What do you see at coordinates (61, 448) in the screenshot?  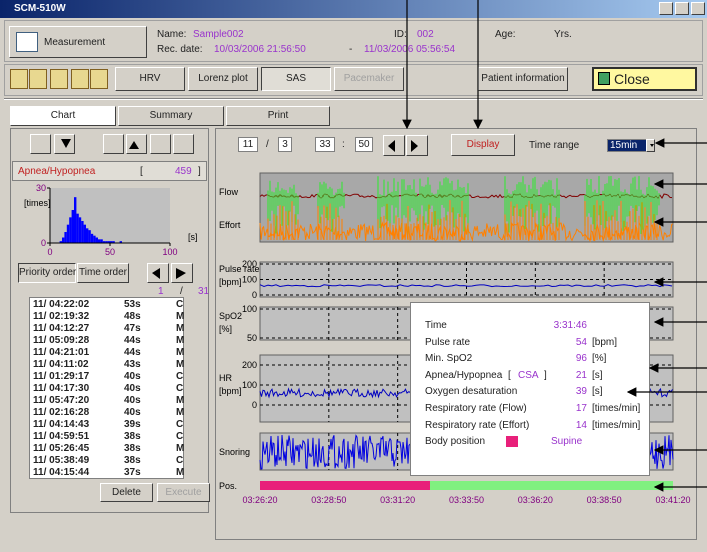 I see `event-time: 11/ 05:26:45` at bounding box center [61, 448].